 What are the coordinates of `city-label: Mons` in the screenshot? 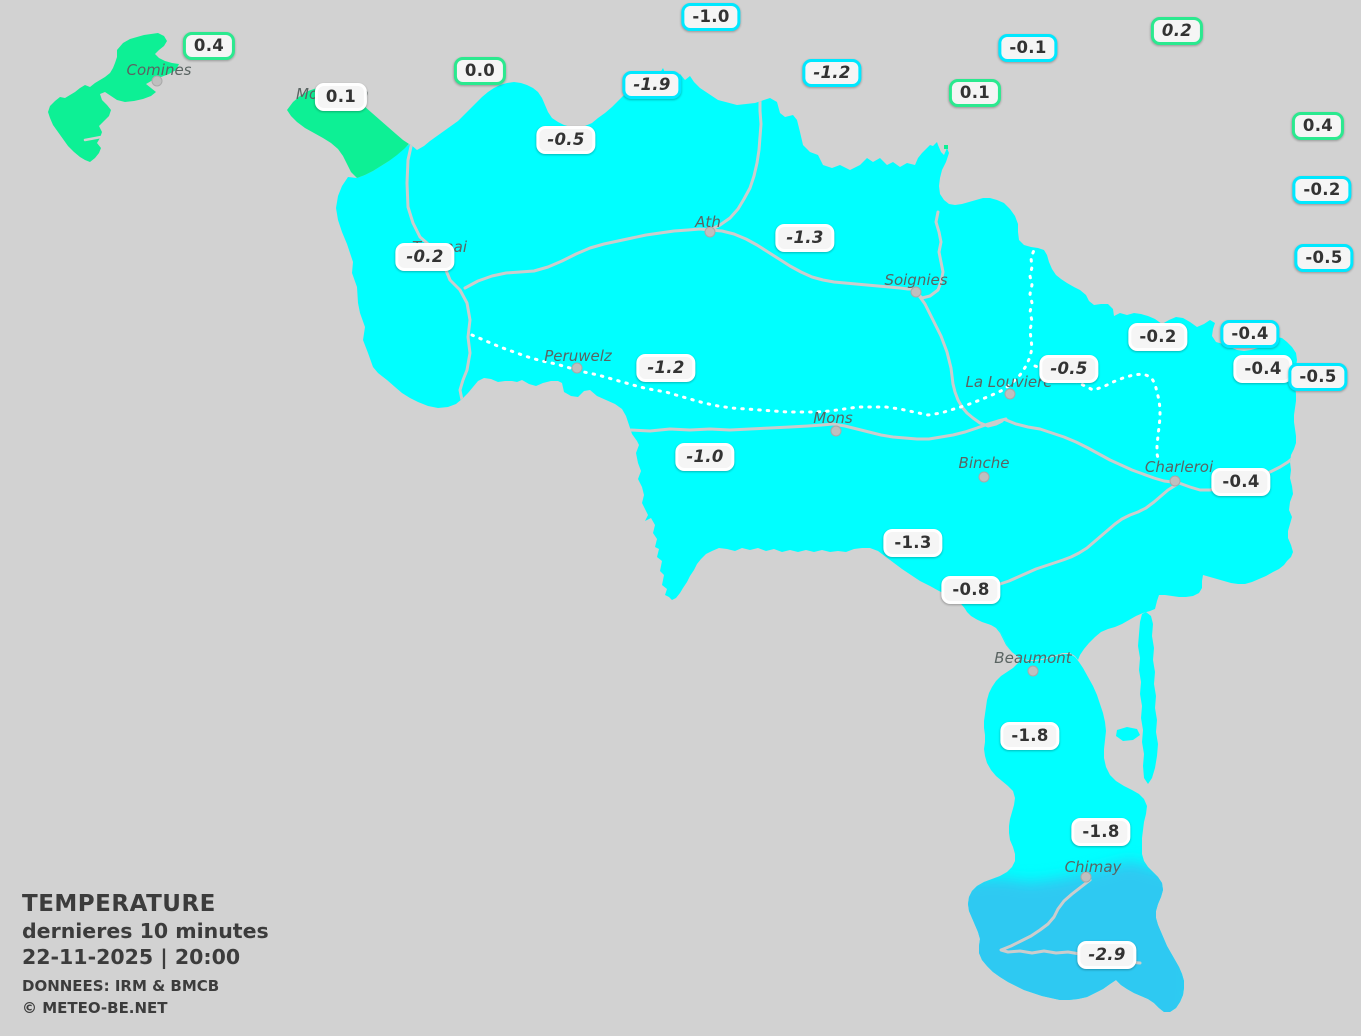 It's located at (833, 418).